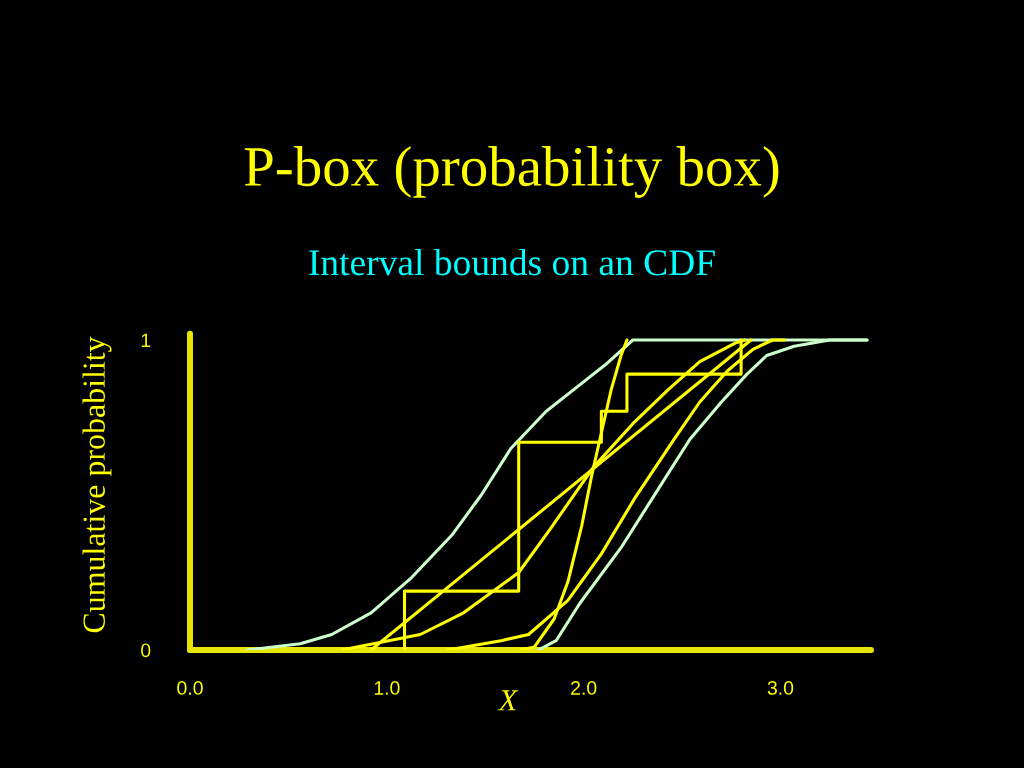 The width and height of the screenshot is (1024, 768). What do you see at coordinates (512, 262) in the screenshot?
I see `chart-subtitle: Interval bounds on an CDF` at bounding box center [512, 262].